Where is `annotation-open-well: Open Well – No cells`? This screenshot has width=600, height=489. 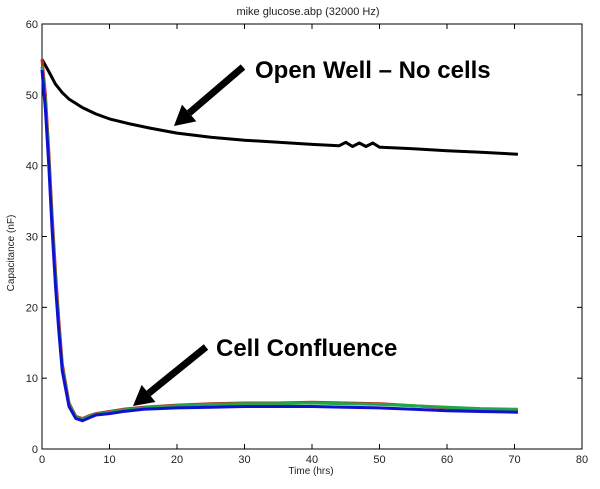
annotation-open-well: Open Well – No cells is located at coordinates (373, 70).